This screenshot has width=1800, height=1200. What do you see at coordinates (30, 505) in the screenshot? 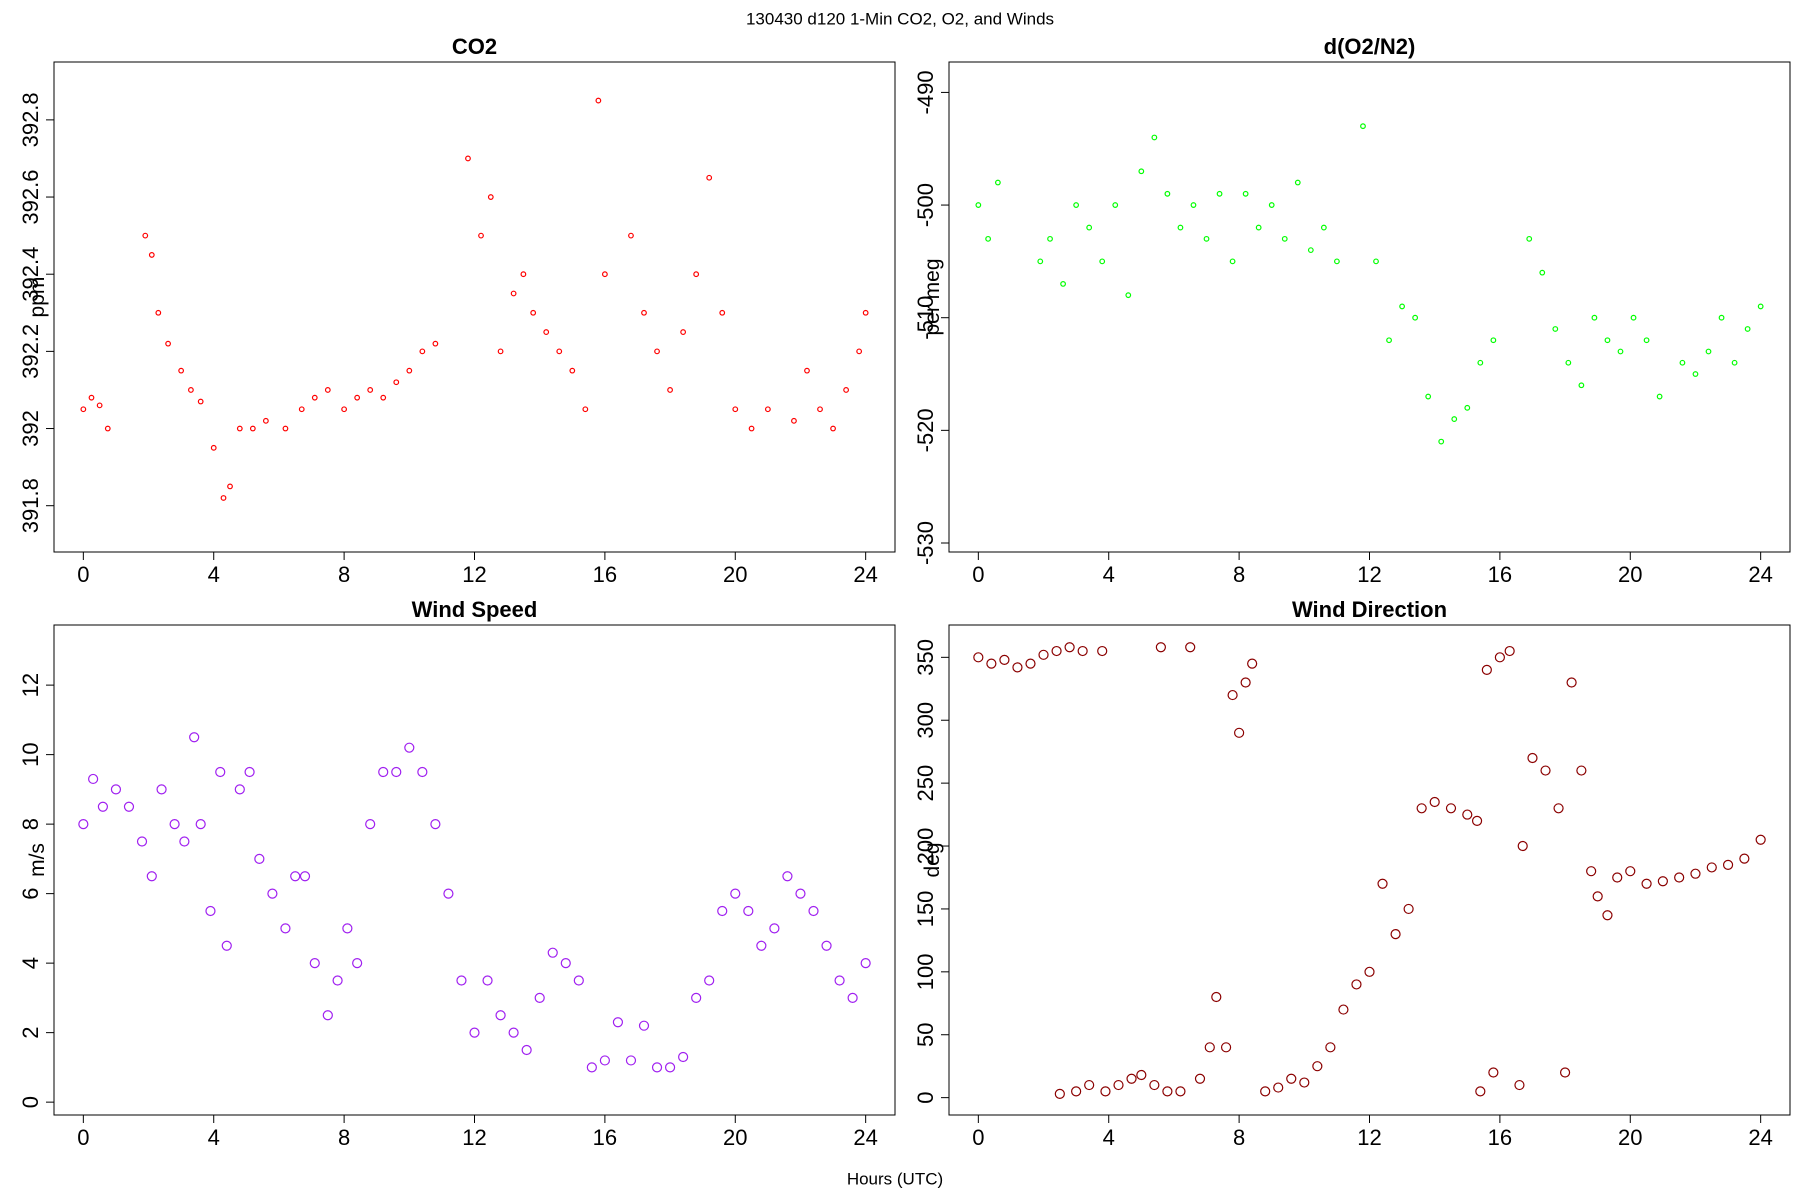
I see `y-tick-label: 391.8` at bounding box center [30, 505].